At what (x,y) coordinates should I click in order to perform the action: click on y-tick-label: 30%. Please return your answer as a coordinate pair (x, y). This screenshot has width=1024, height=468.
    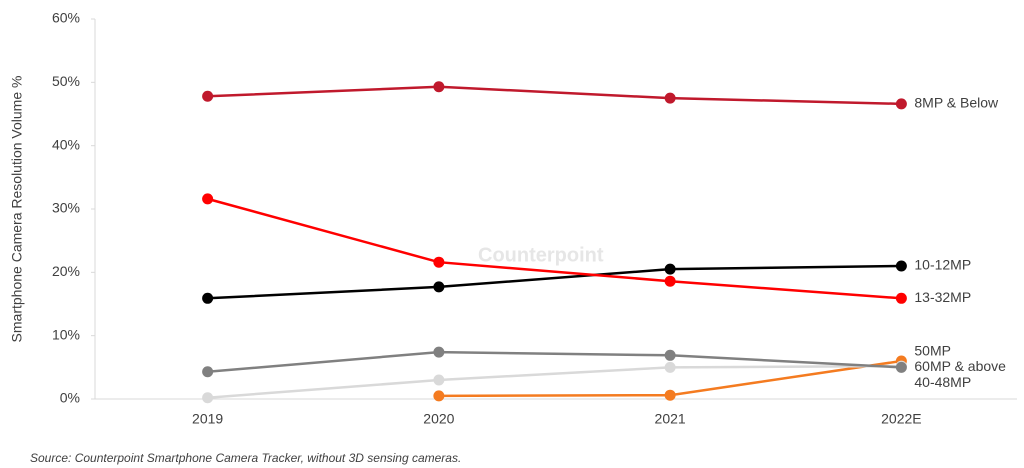
    Looking at the image, I should click on (66, 208).